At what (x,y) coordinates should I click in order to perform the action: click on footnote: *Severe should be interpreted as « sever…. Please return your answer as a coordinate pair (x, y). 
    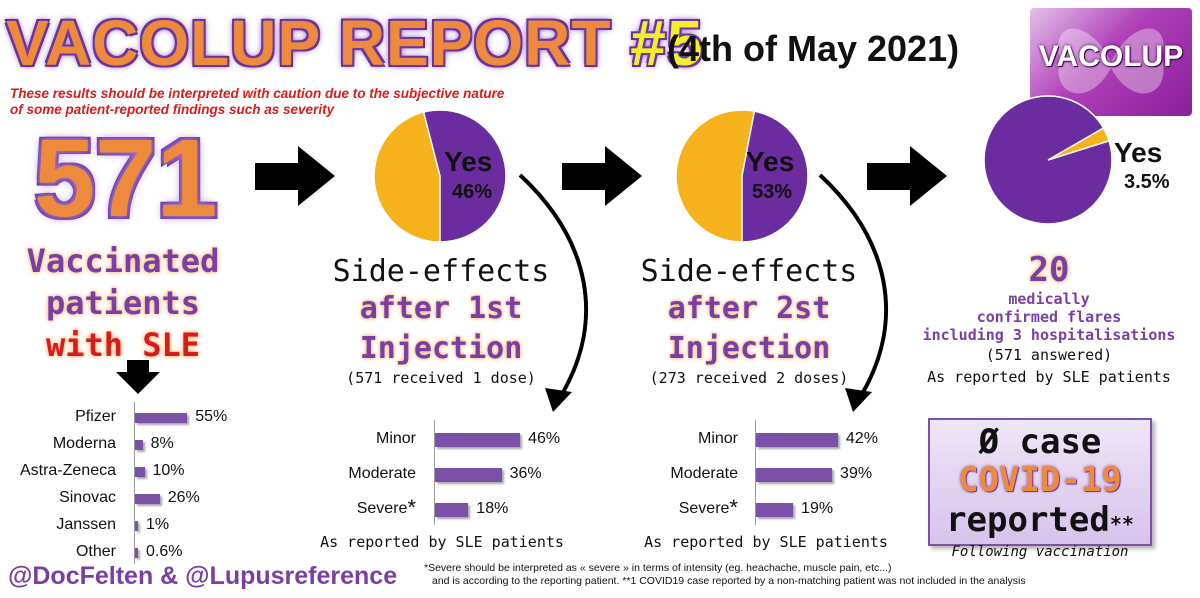
    Looking at the image, I should click on (804, 575).